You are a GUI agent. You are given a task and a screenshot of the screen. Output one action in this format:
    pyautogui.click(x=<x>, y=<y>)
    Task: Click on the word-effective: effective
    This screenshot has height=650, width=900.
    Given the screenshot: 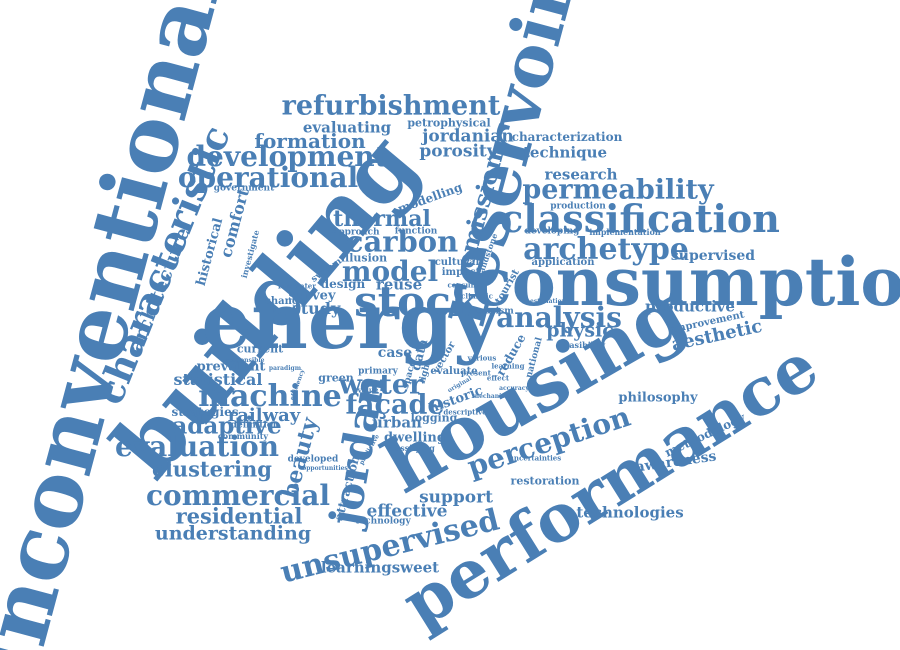 What is the action you would take?
    pyautogui.click(x=407, y=511)
    